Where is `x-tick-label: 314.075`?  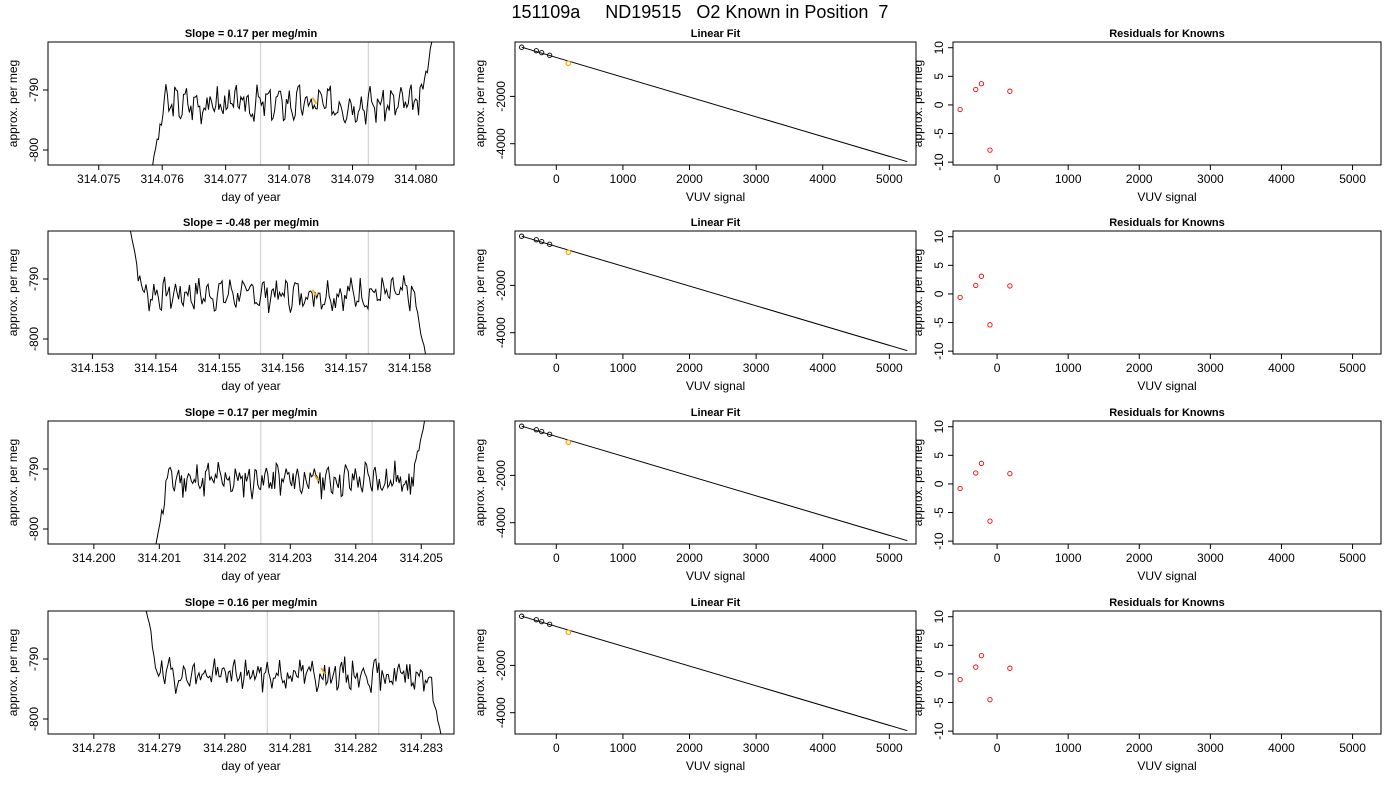
x-tick-label: 314.075 is located at coordinates (99, 179).